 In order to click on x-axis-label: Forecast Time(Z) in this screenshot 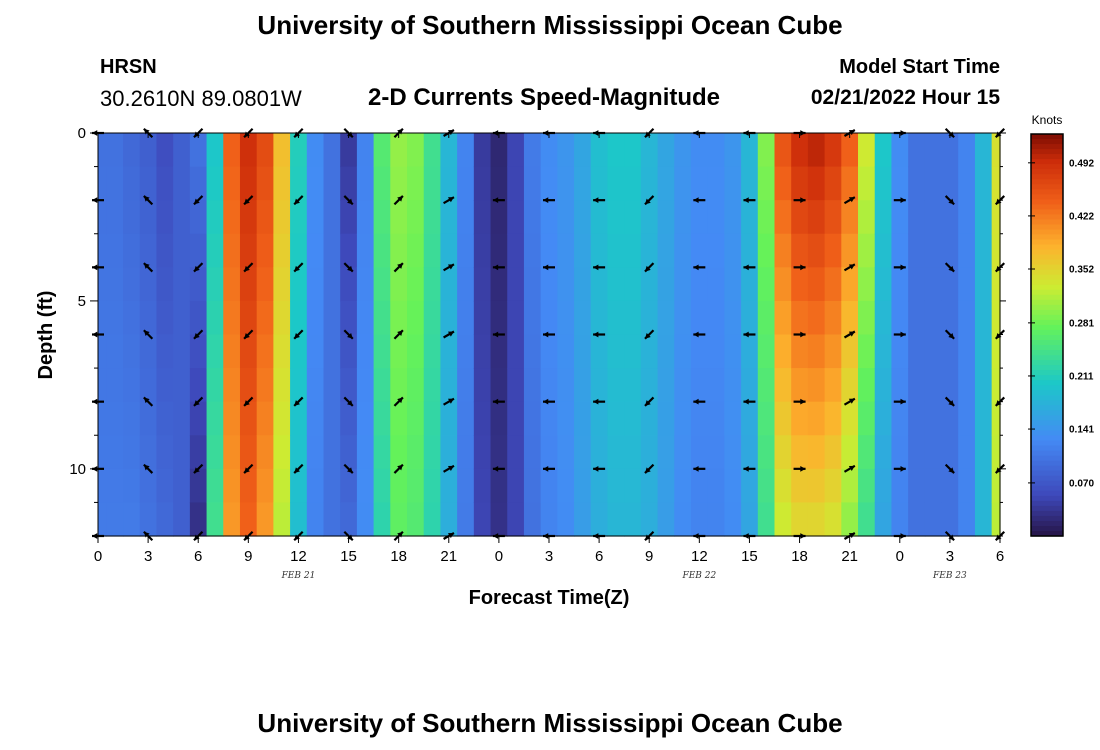, I will do `click(549, 598)`.